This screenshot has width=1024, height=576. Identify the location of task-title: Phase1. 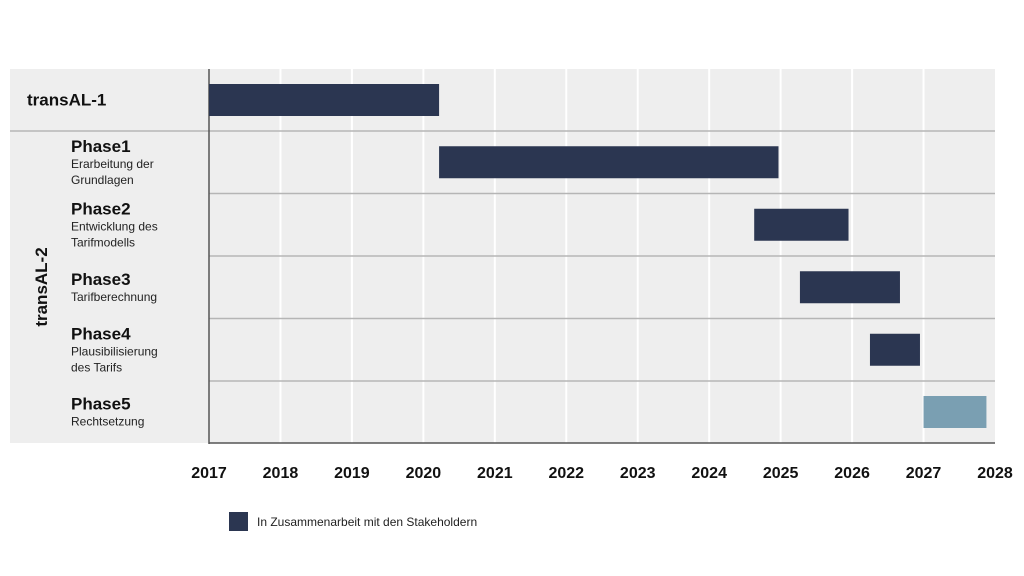
(101, 146).